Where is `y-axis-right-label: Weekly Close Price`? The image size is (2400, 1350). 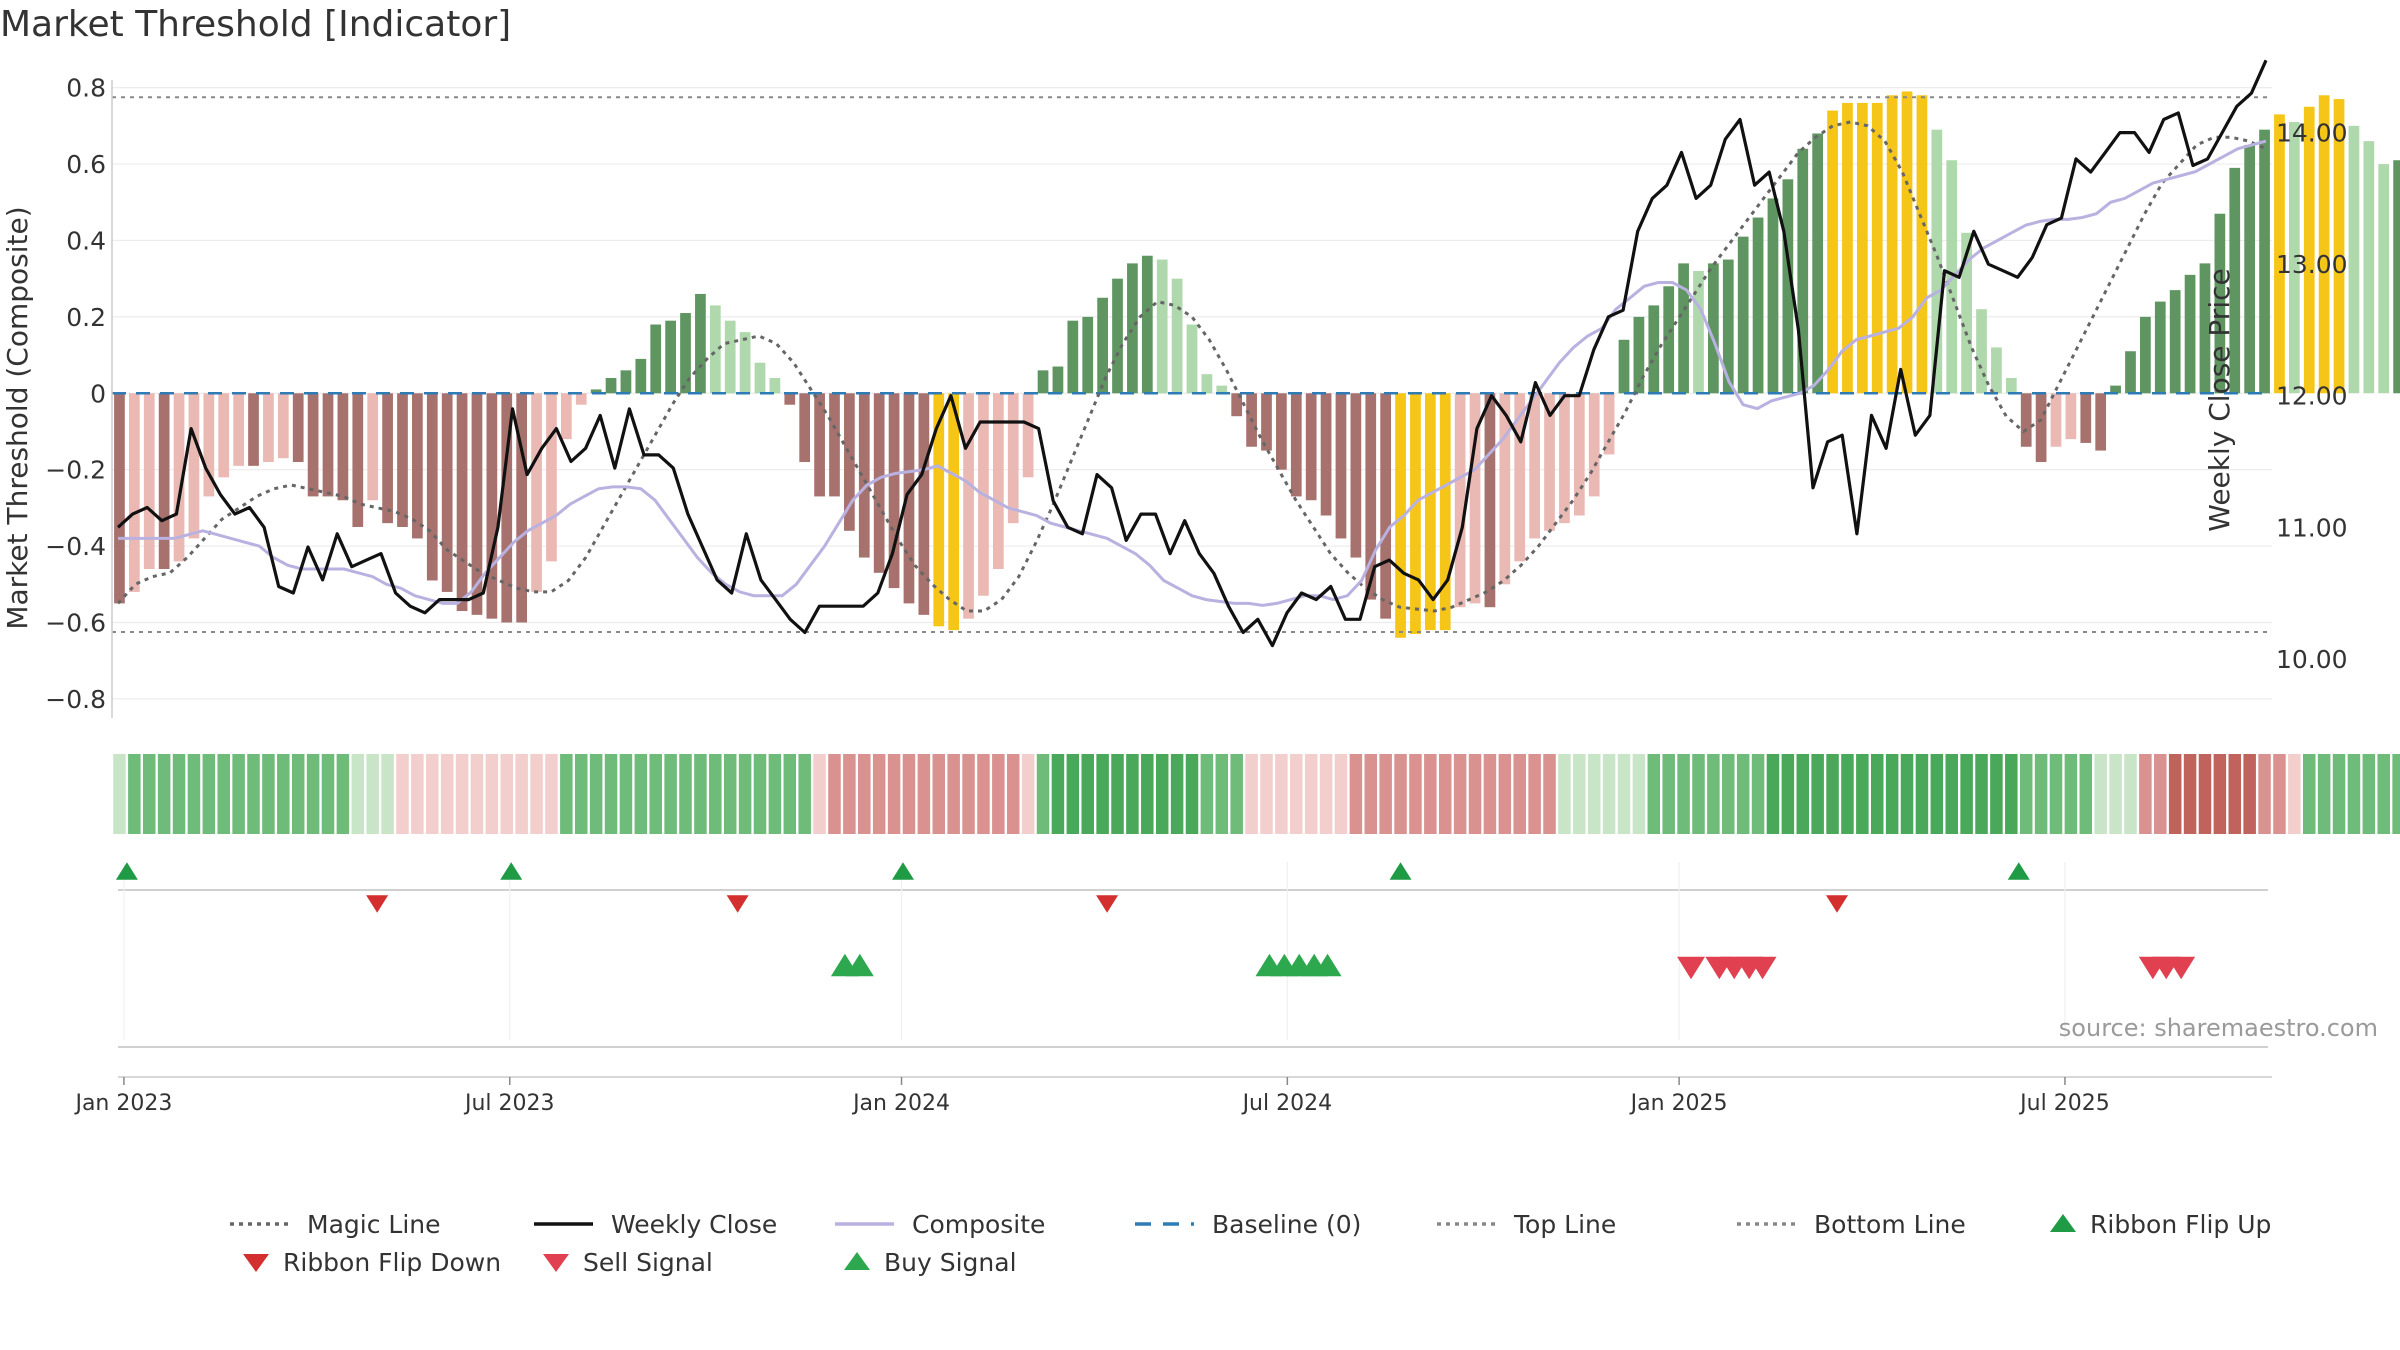
y-axis-right-label: Weekly Close Price is located at coordinates (2219, 399).